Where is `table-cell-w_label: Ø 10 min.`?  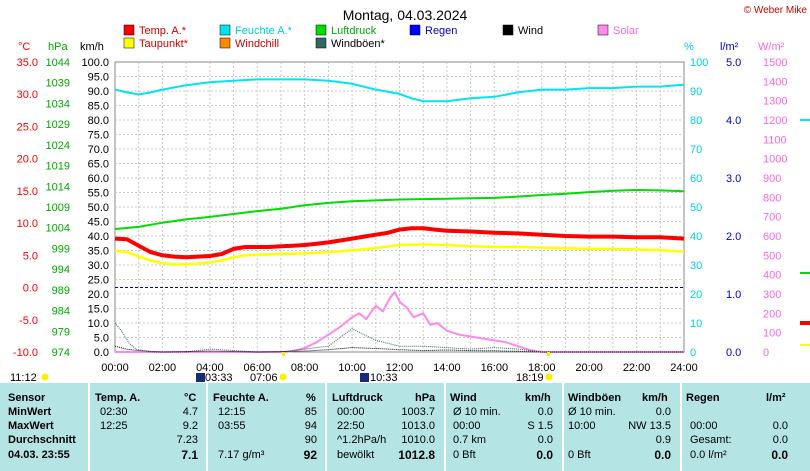
table-cell-w_label: Ø 10 min. is located at coordinates (477, 412).